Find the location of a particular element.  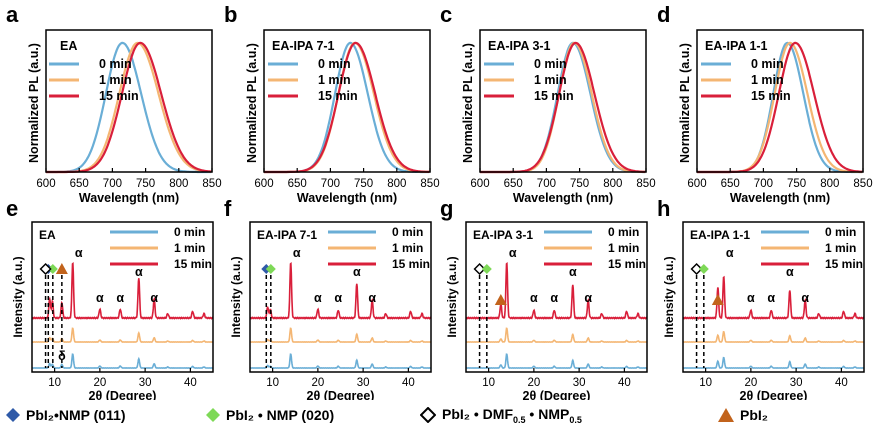

pl-frame-c is located at coordinates (563, 101).